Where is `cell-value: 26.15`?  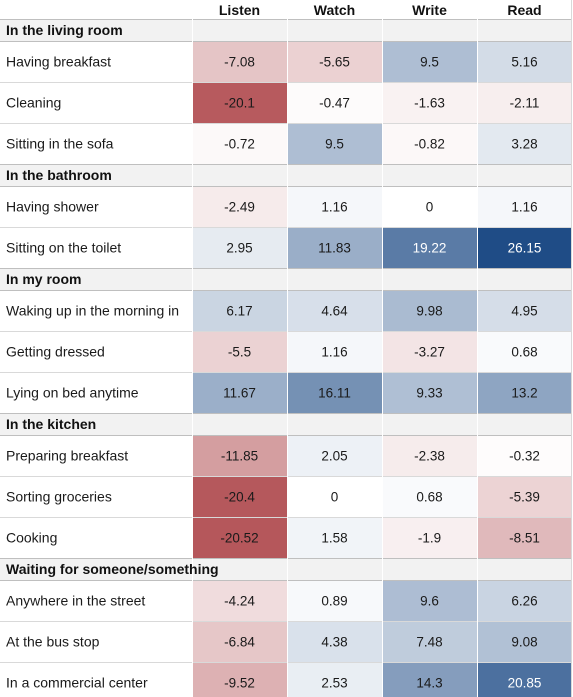 cell-value: 26.15 is located at coordinates (525, 248).